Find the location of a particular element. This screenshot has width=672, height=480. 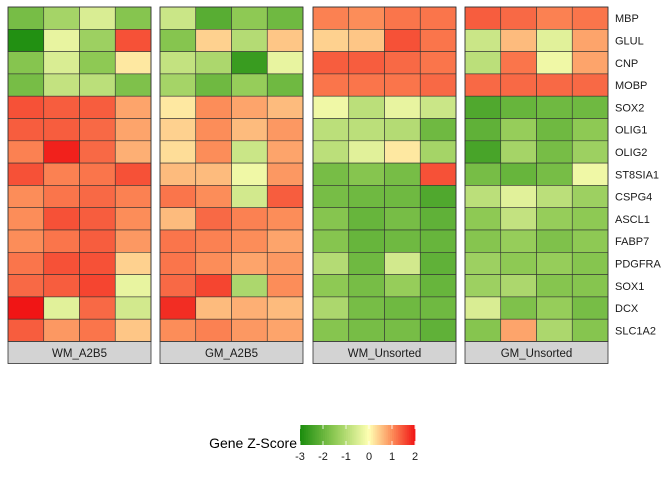

gene-label: MBP is located at coordinates (627, 19).